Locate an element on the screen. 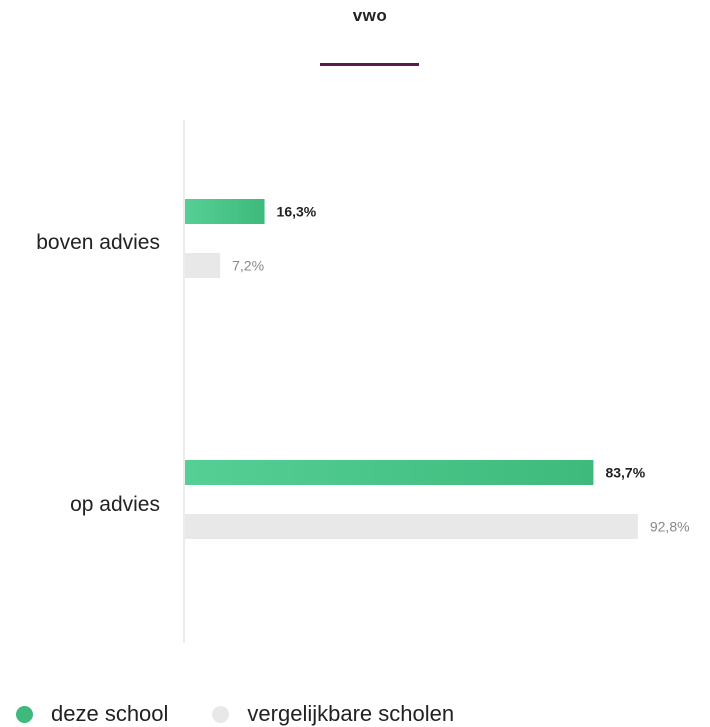 The width and height of the screenshot is (710, 727). legend: deze school vergelijkbare scholen is located at coordinates (257, 714).